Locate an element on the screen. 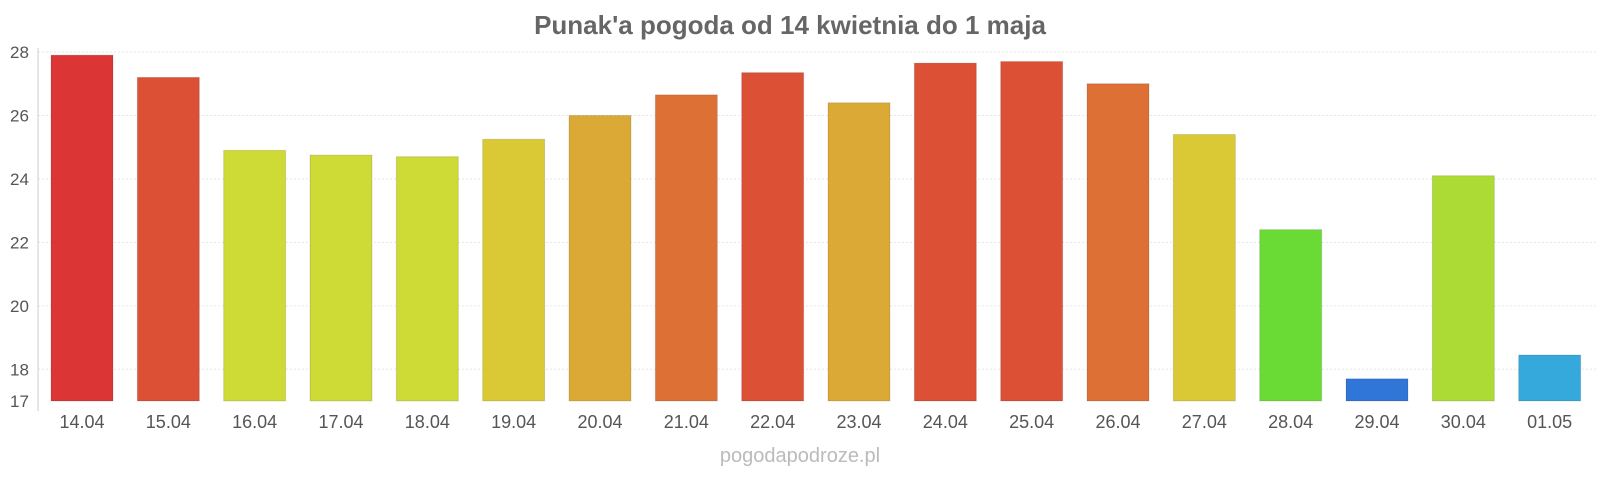 The image size is (1600, 480). bar-16.04 is located at coordinates (255, 275).